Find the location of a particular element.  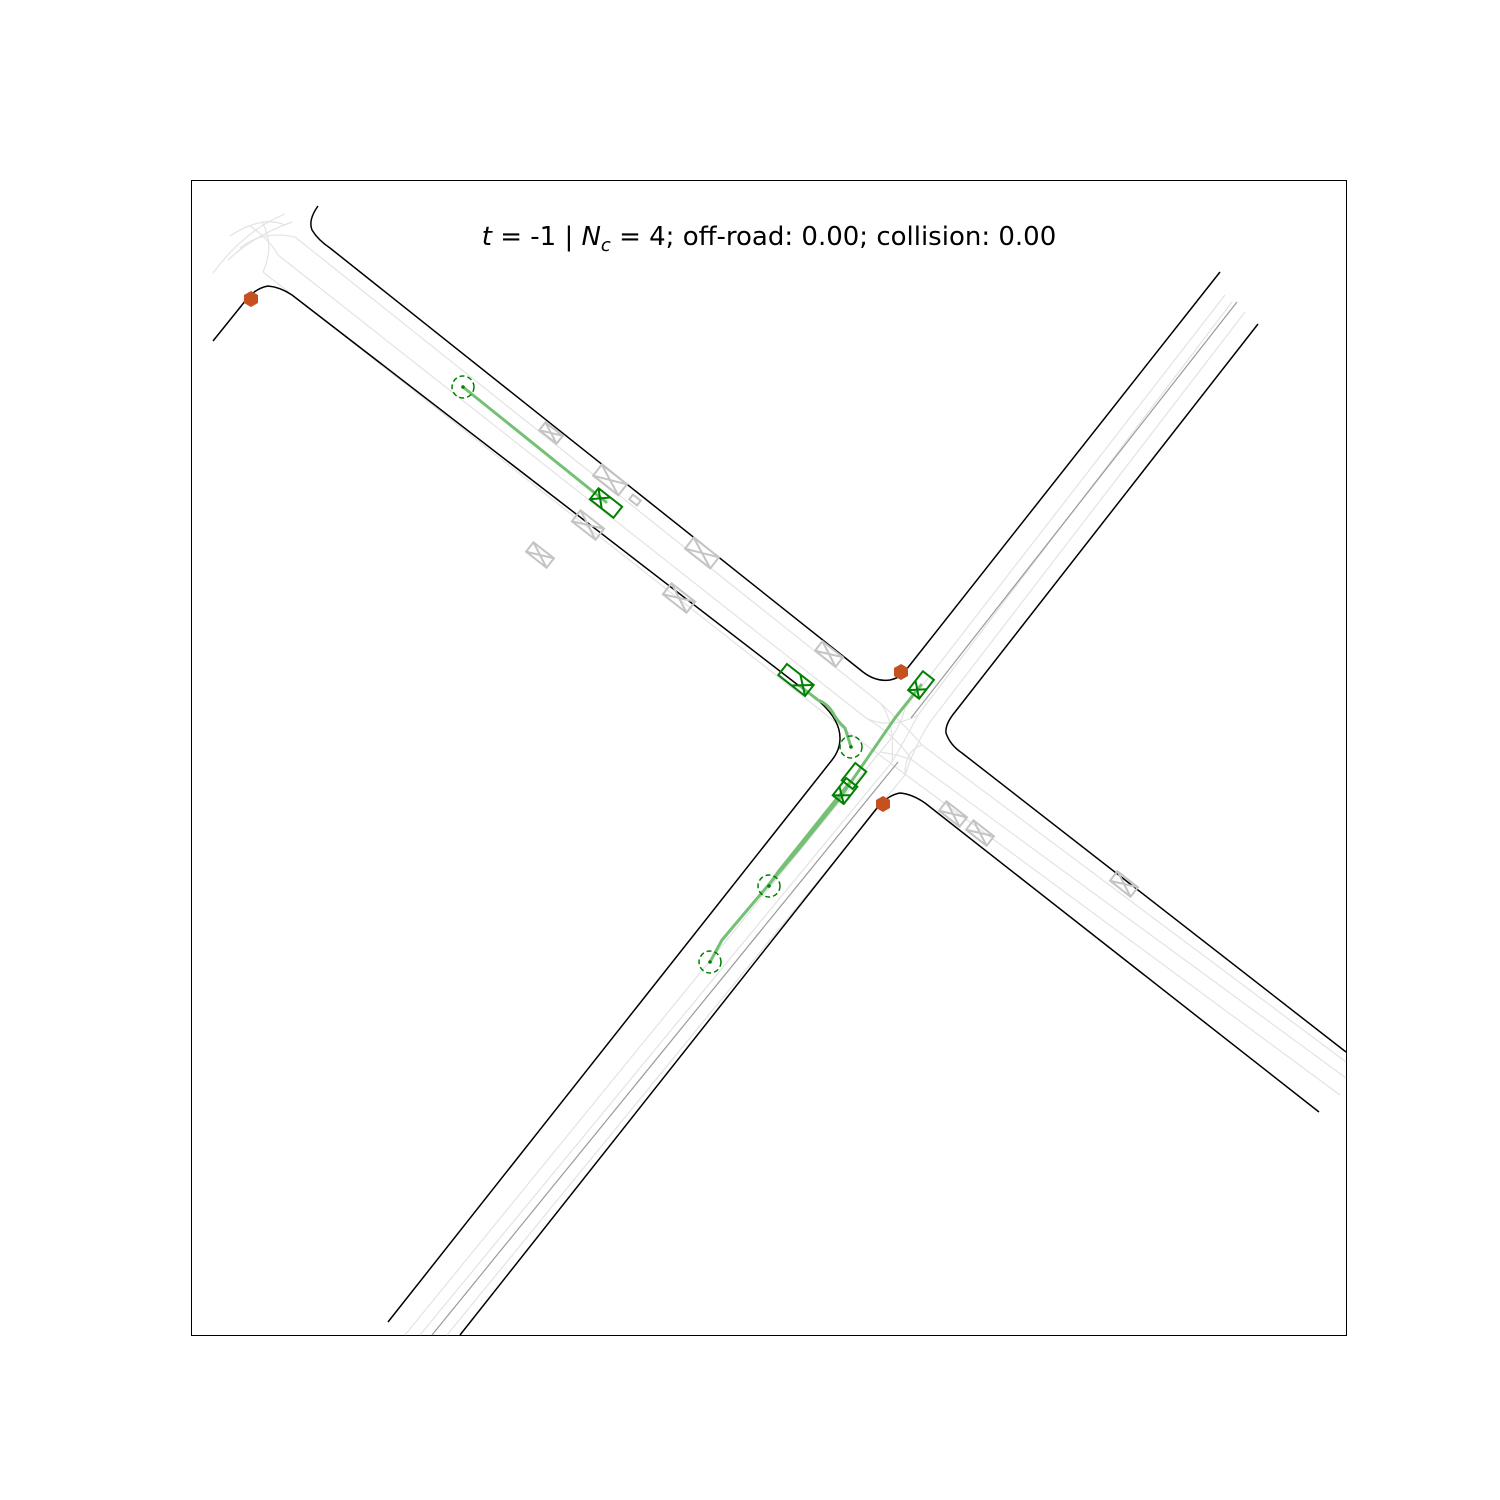

controlled-agents is located at coordinates (762, 646).